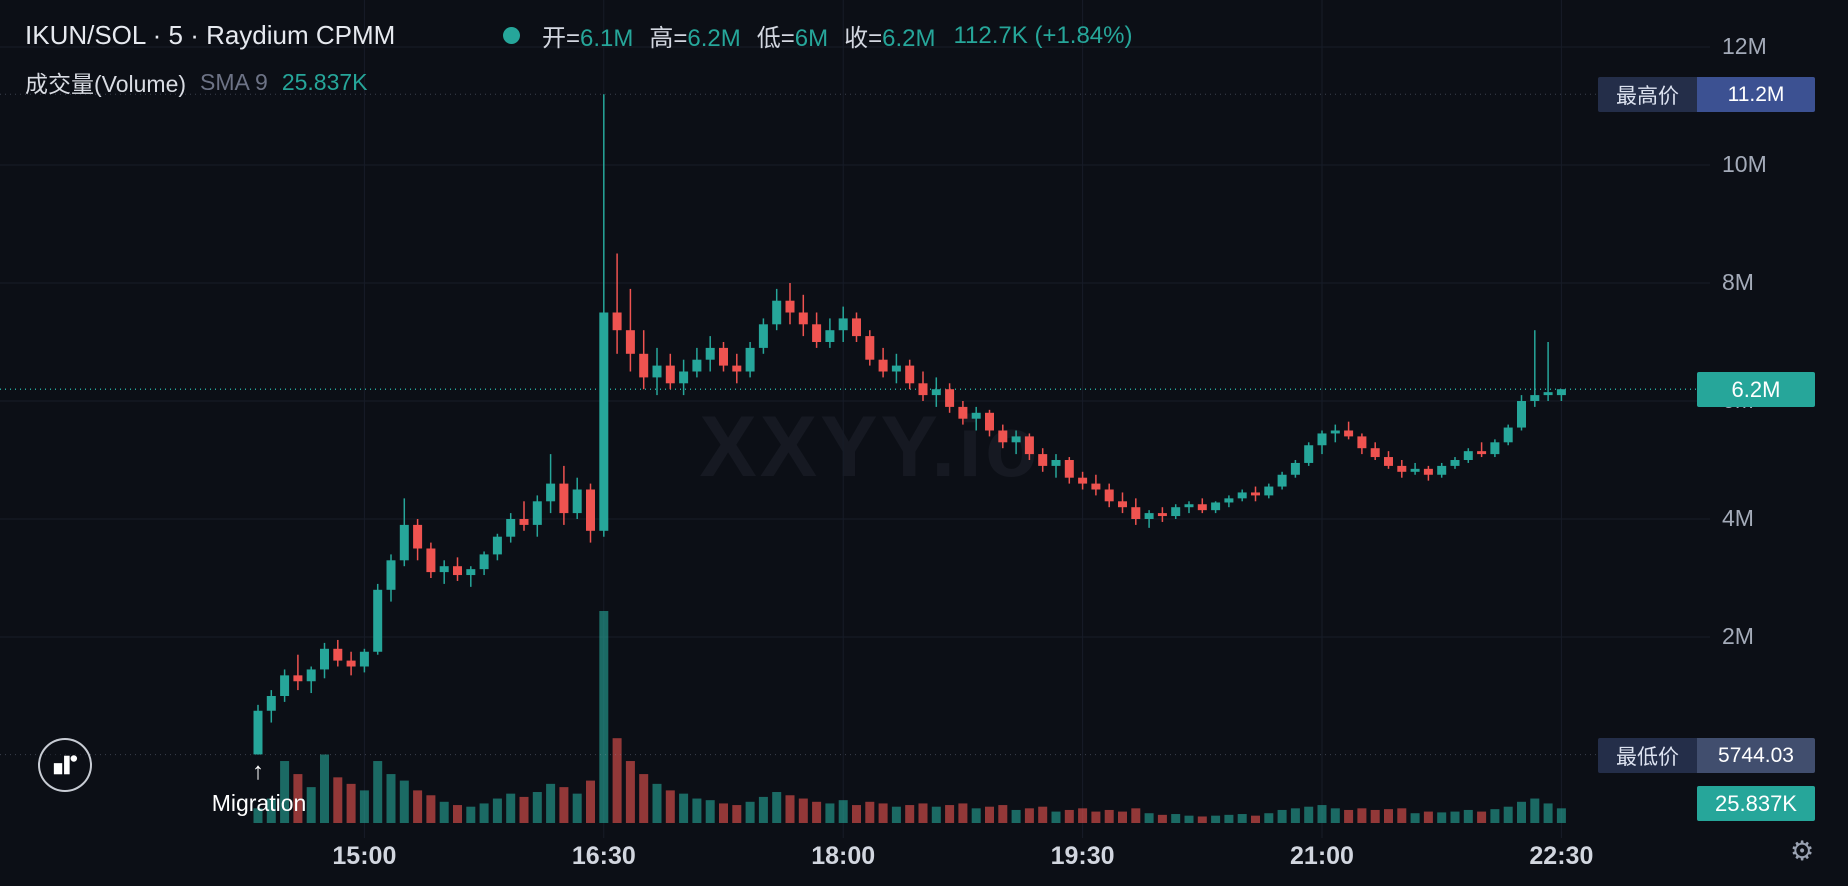 This screenshot has width=1848, height=886. I want to click on market-status-dot-icon, so click(511, 35).